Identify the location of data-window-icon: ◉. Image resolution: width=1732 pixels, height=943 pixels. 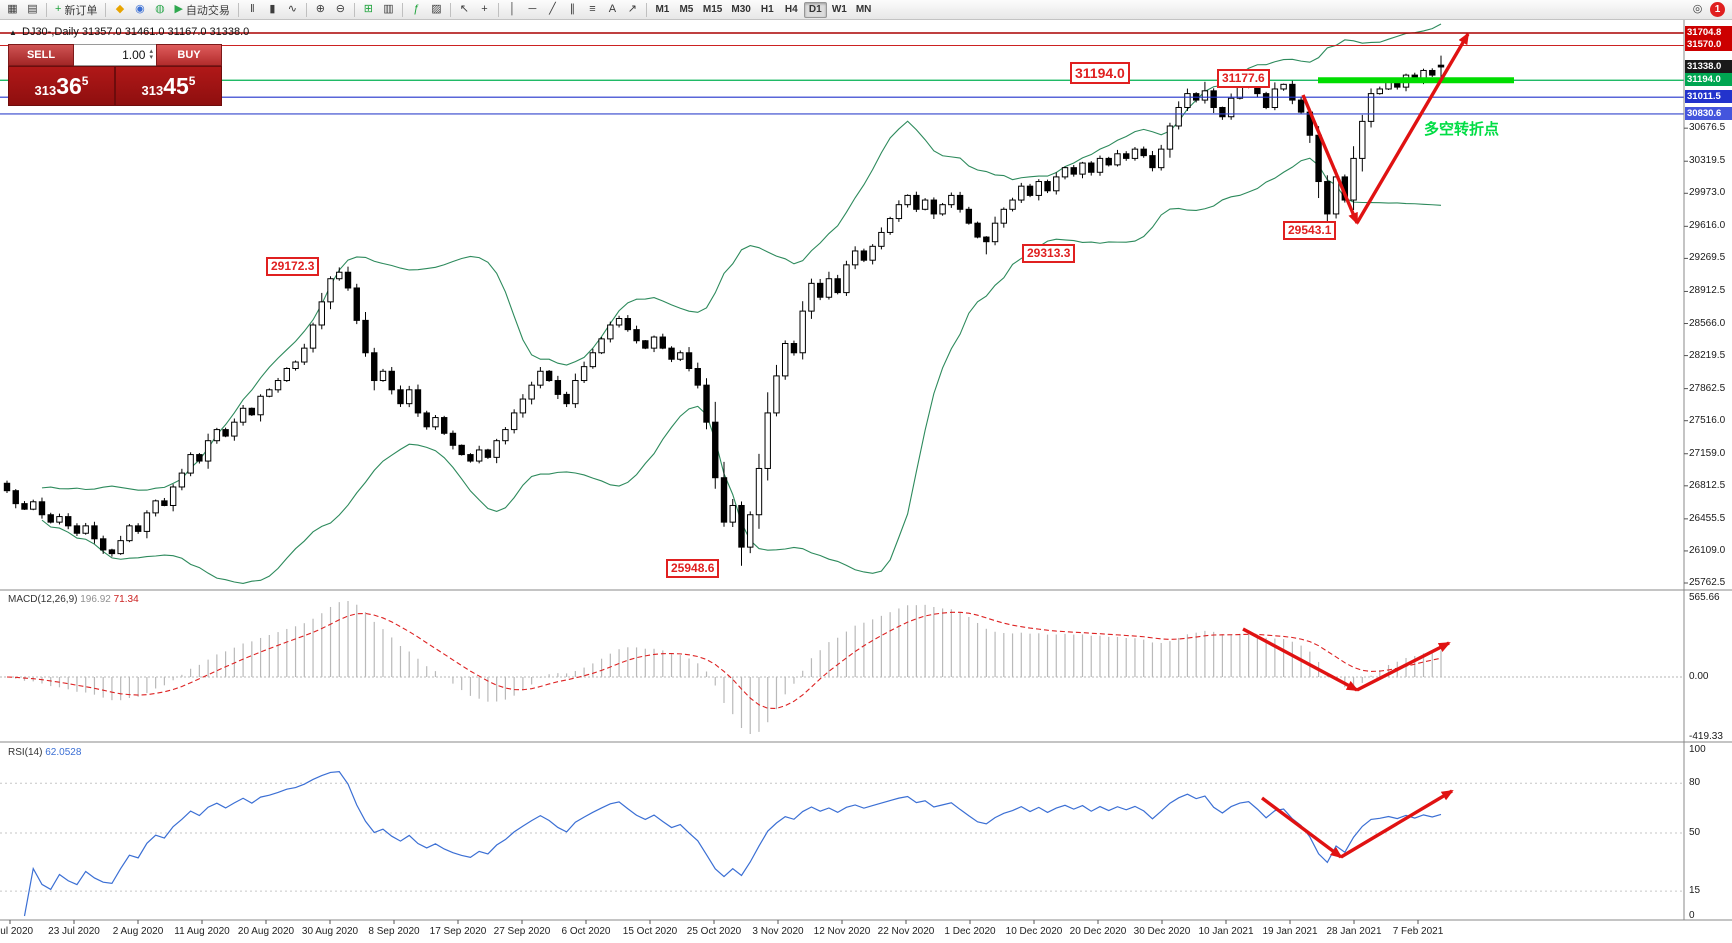
(140, 9).